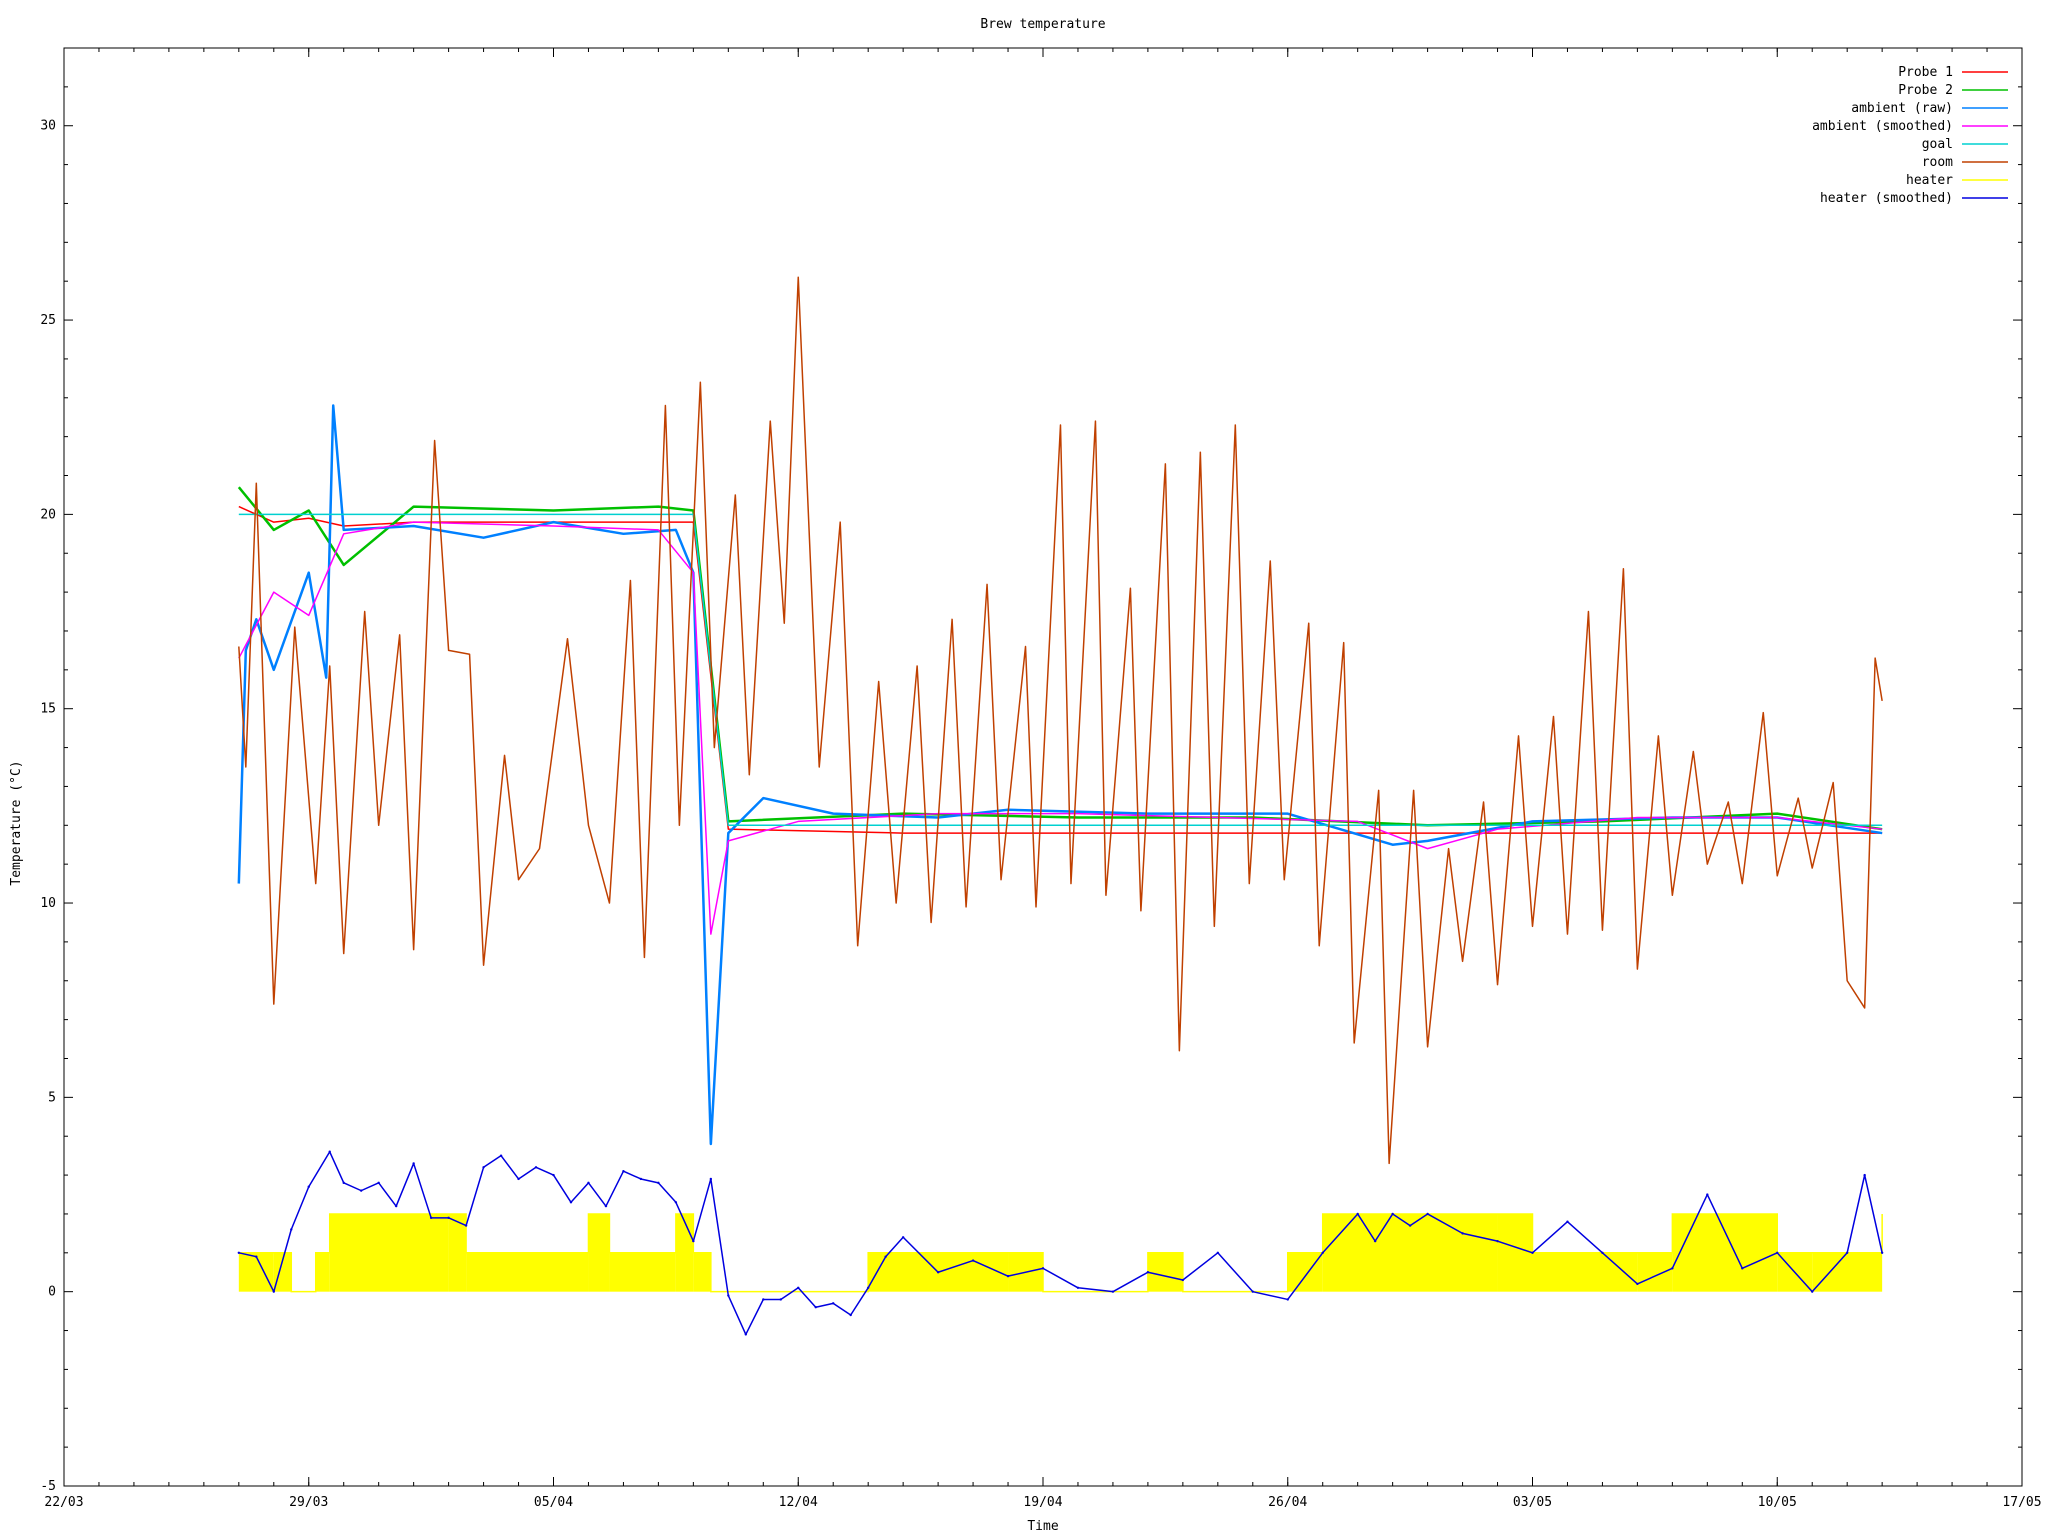 The image size is (2048, 1540). What do you see at coordinates (1882, 126) in the screenshot?
I see `legend-label-ambient-smoothed: ambient (smoothed)` at bounding box center [1882, 126].